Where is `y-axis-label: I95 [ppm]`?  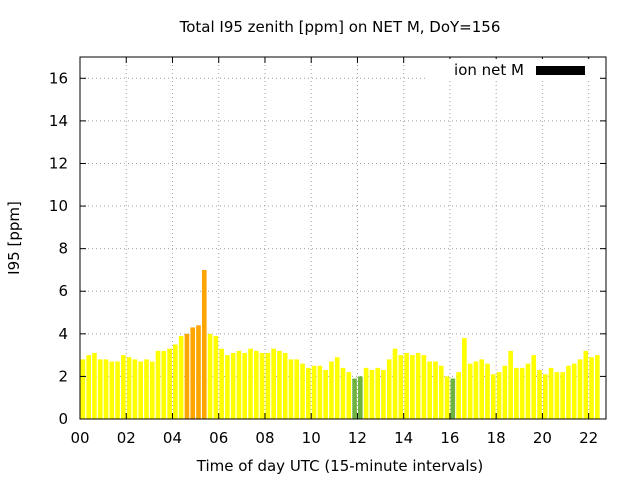 y-axis-label: I95 [ppm] is located at coordinates (14, 238).